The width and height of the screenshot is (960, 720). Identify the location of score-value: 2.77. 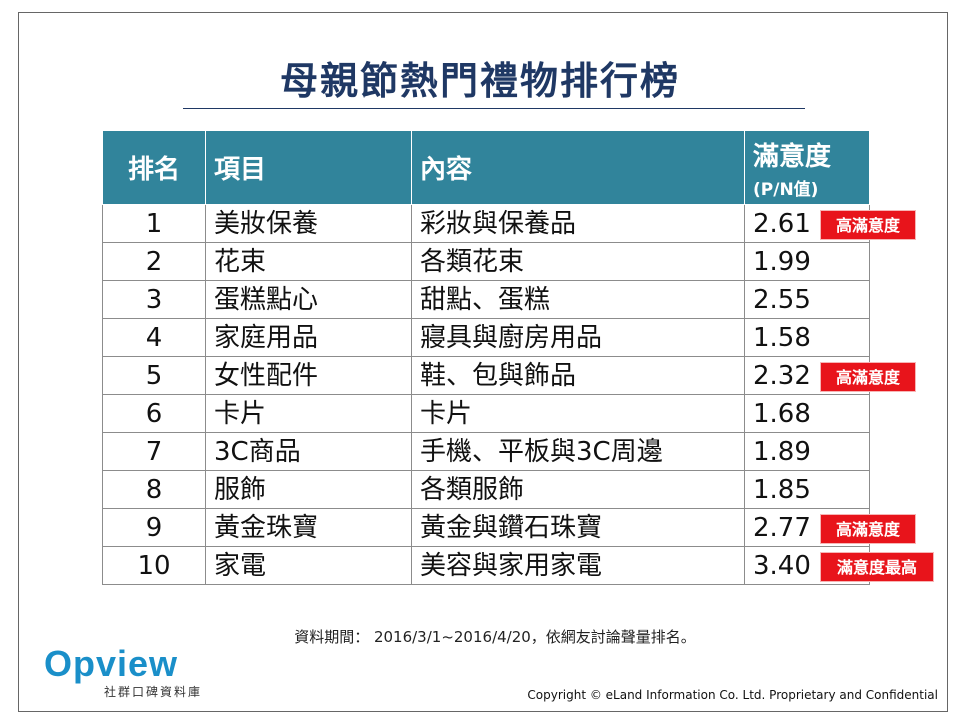
(782, 527).